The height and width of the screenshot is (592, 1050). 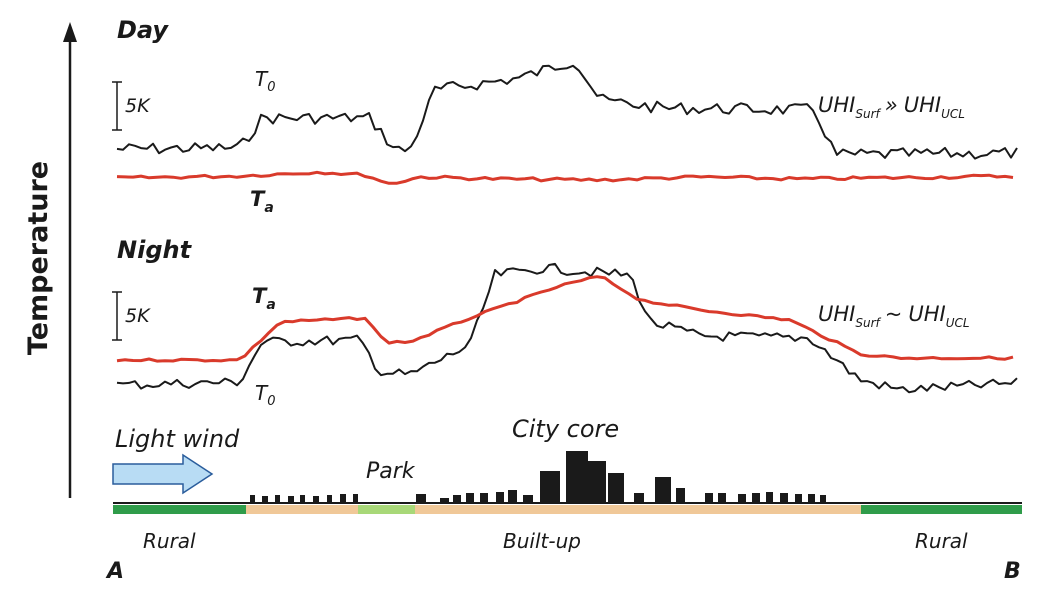 What do you see at coordinates (38, 258) in the screenshot?
I see `temperature-axis-label: Temperature` at bounding box center [38, 258].